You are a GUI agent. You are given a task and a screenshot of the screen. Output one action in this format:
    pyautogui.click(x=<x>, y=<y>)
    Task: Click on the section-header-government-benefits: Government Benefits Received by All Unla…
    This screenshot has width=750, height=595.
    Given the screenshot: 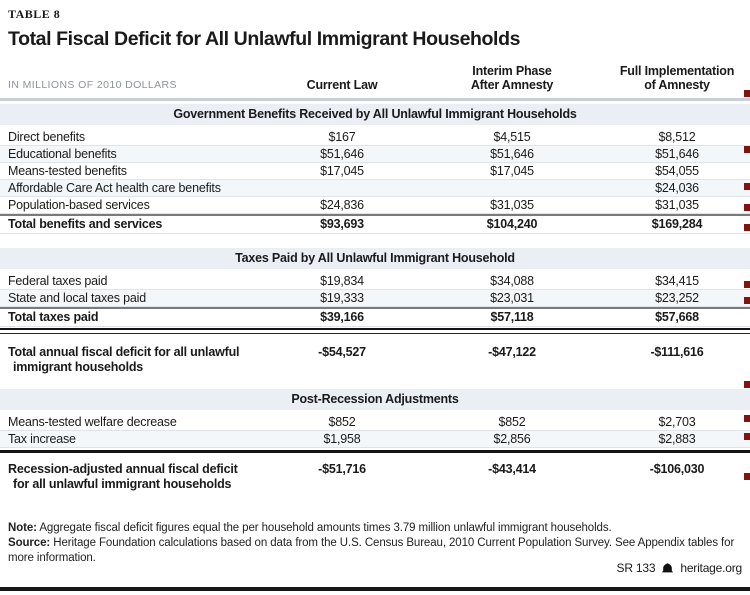 What is the action you would take?
    pyautogui.click(x=375, y=114)
    